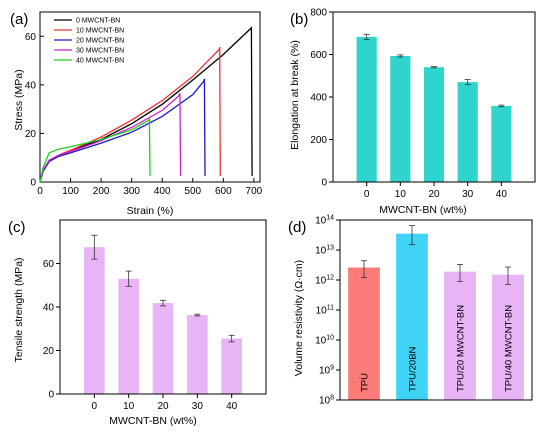  I want to click on panel-b-xlabel: MWCNT-BN (wt%), so click(423, 210).